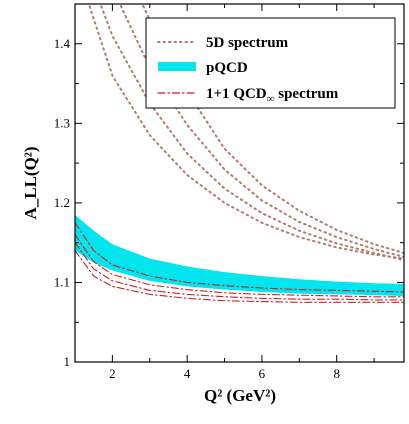  Describe the element at coordinates (62, 122) in the screenshot. I see `y-tick-label: 1.3` at that location.